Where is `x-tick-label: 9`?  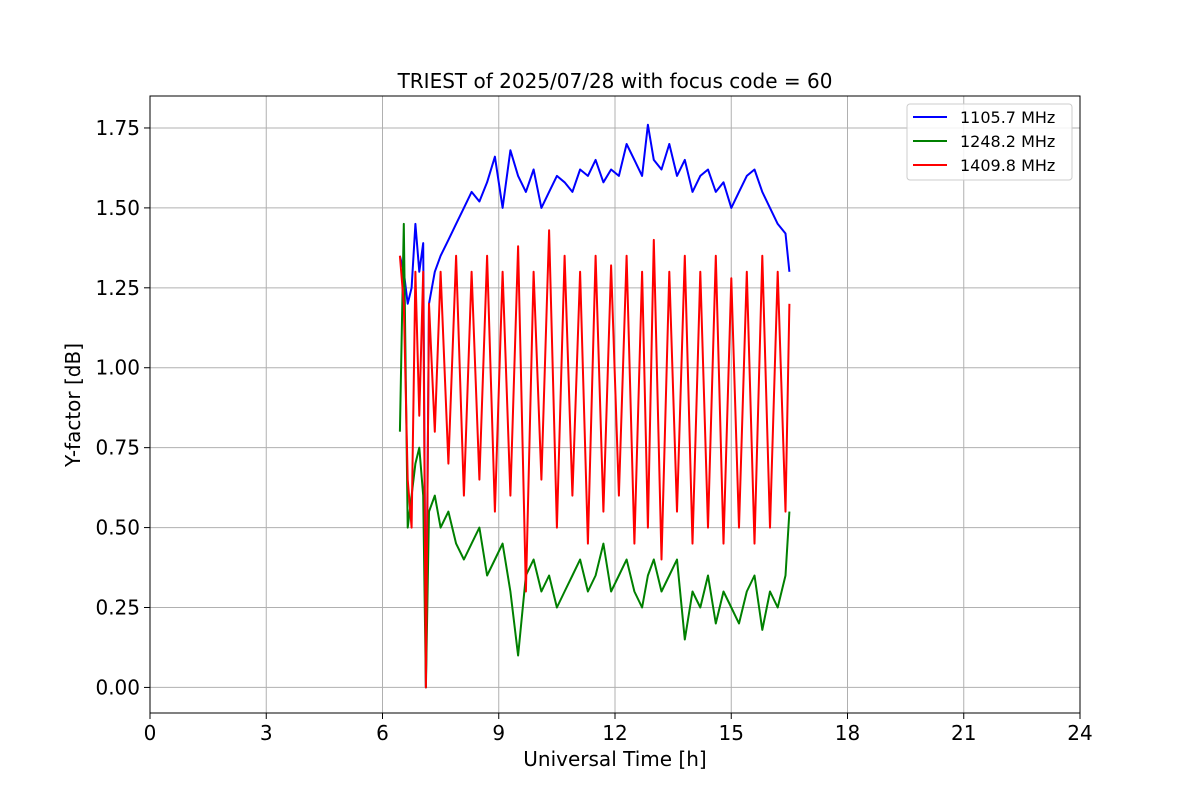 x-tick-label: 9 is located at coordinates (498, 733).